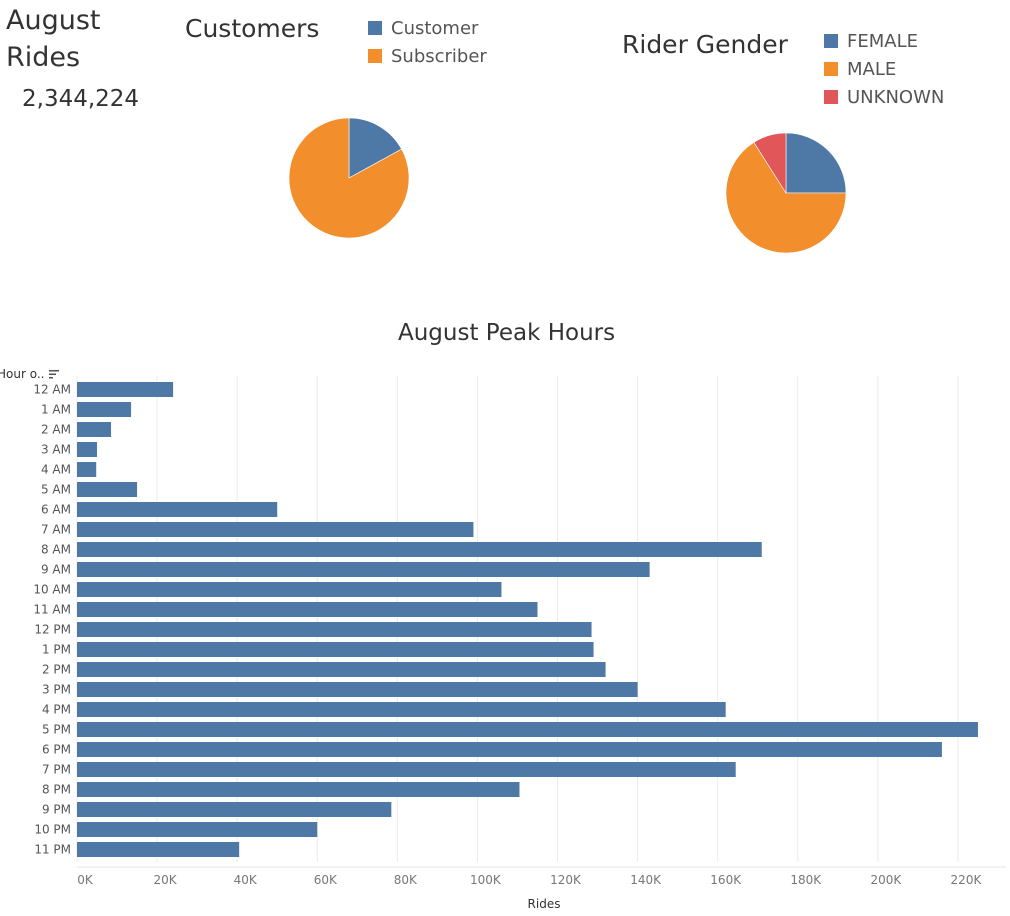 Image resolution: width=1010 pixels, height=916 pixels. What do you see at coordinates (544, 904) in the screenshot?
I see `x-axis-title: Rides` at bounding box center [544, 904].